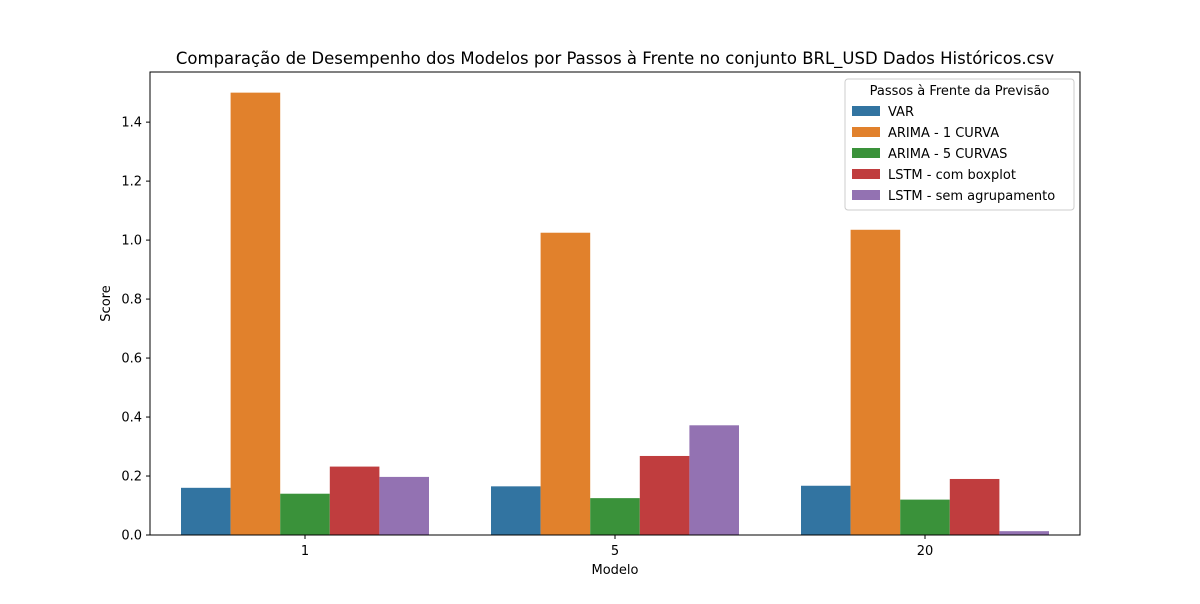 Image resolution: width=1200 pixels, height=604 pixels. Describe the element at coordinates (947, 154) in the screenshot. I see `legend-entry: ARIMA - 5 CURVAS` at that location.